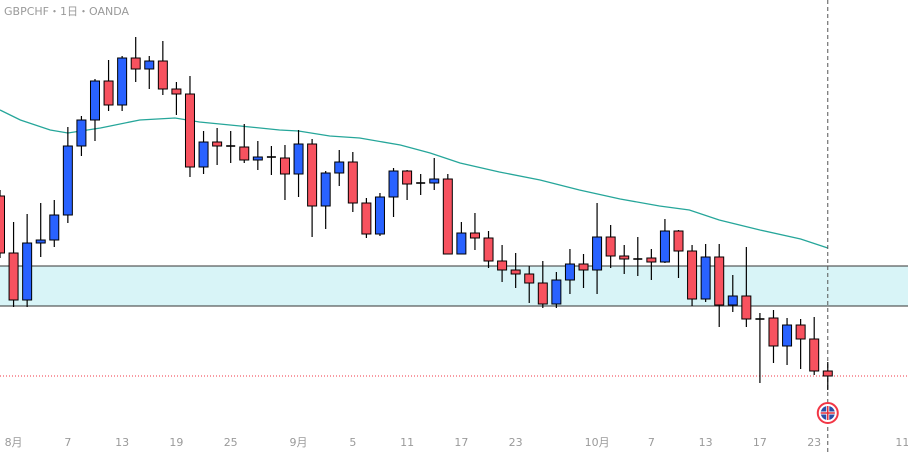  I want to click on x-axis-tick-label: 19, so click(176, 442).